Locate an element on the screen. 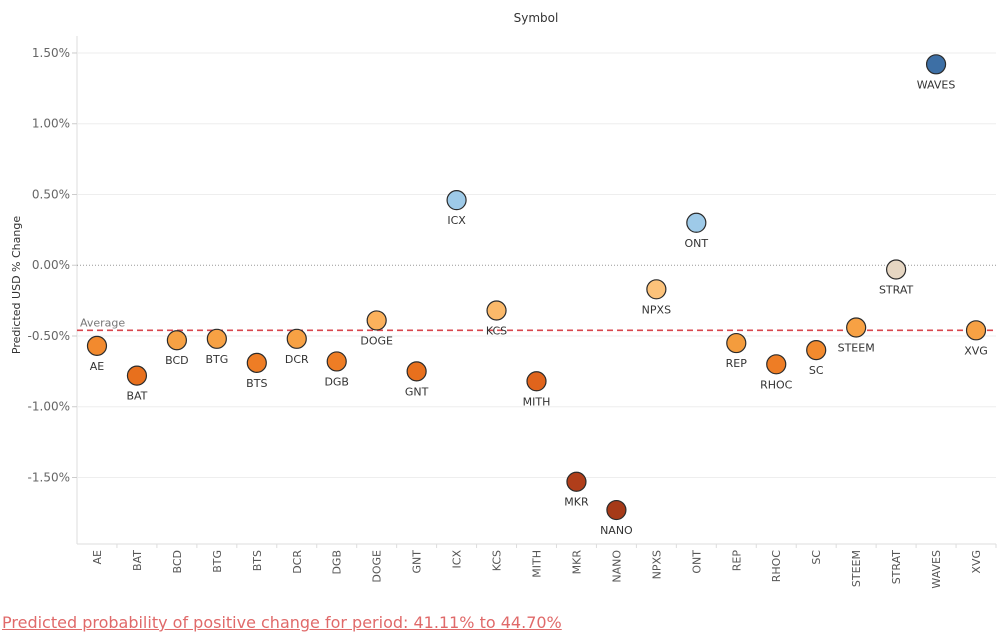 The image size is (1004, 644). data-point-label: REP is located at coordinates (737, 363).